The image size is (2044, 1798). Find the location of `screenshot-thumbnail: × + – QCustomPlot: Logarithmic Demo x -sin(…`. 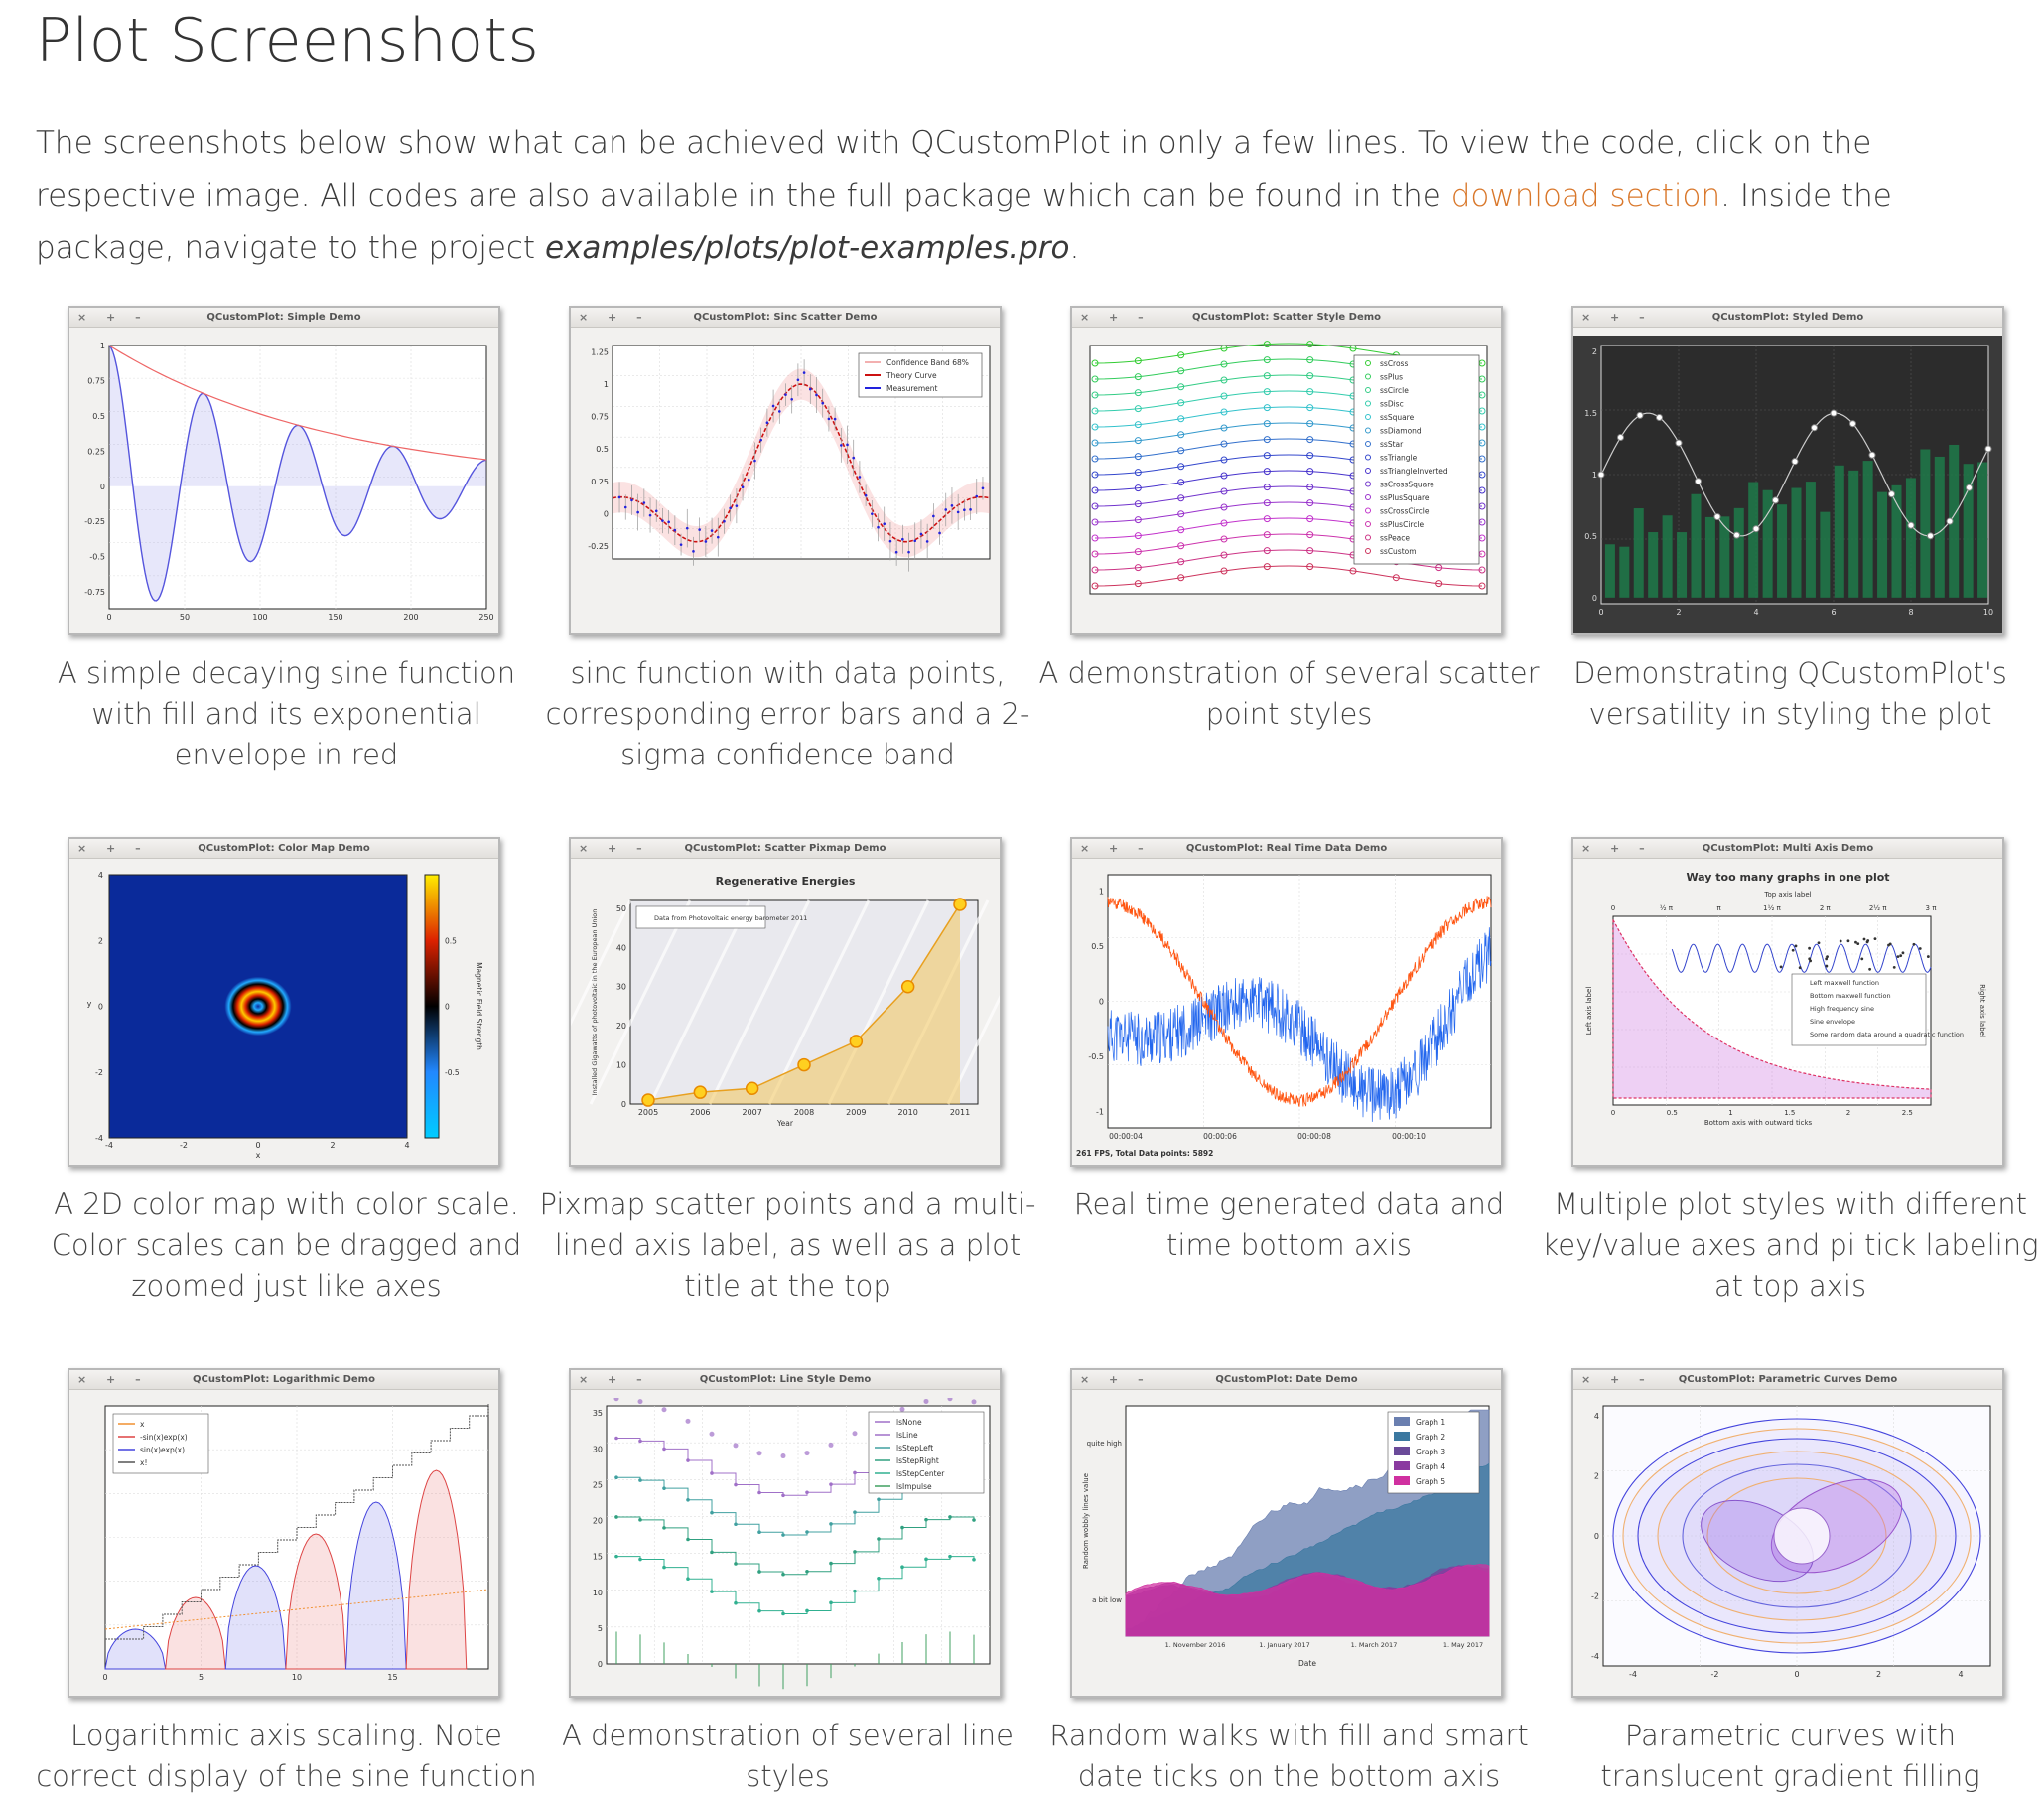

screenshot-thumbnail: × + – QCustomPlot: Logarithmic Demo x -sin(… is located at coordinates (284, 1533).